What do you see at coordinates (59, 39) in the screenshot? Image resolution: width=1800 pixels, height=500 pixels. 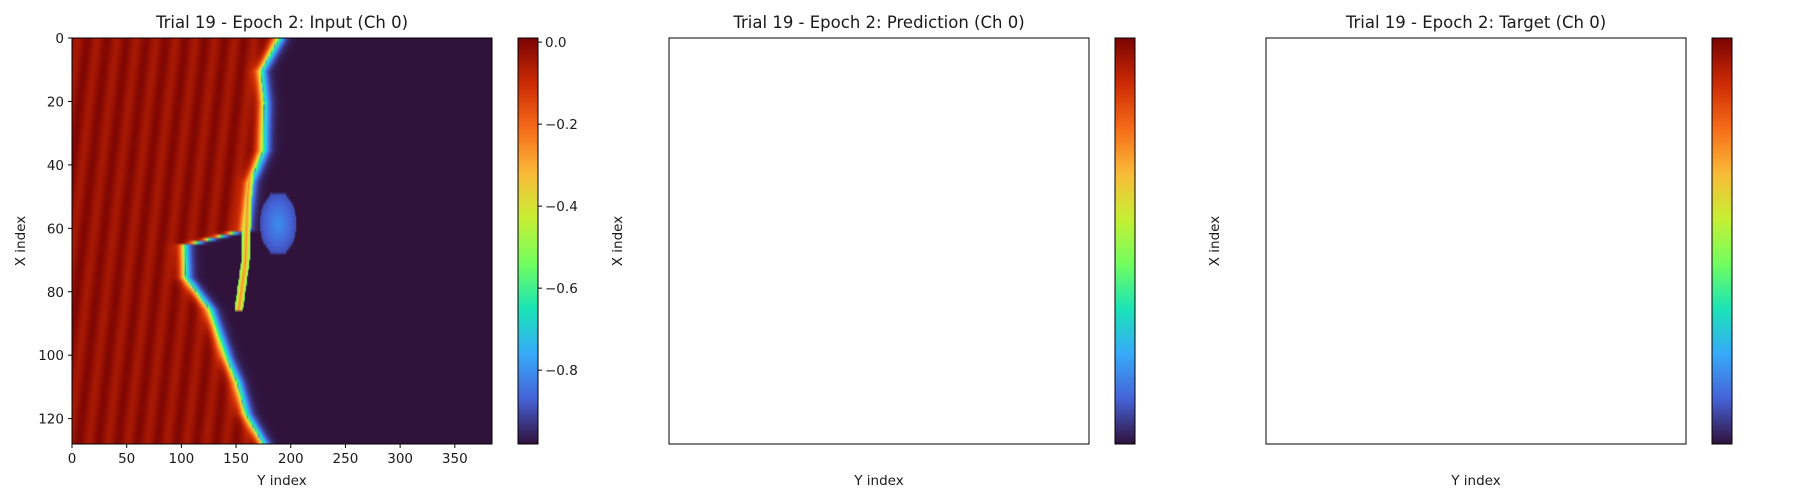 I see `y-tick-label: 0` at bounding box center [59, 39].